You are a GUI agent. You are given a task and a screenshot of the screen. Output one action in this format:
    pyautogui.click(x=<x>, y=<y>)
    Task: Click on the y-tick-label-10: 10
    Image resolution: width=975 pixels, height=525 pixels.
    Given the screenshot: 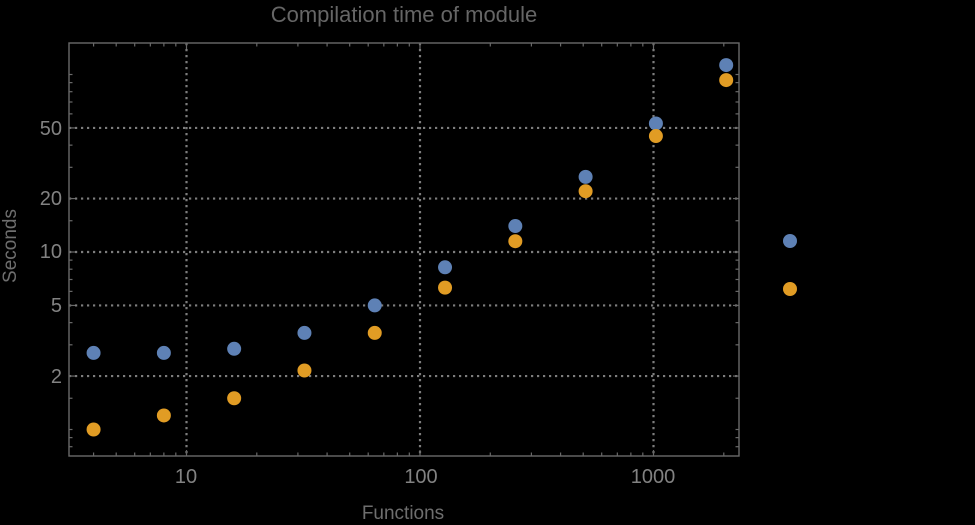 What is the action you would take?
    pyautogui.click(x=50, y=252)
    